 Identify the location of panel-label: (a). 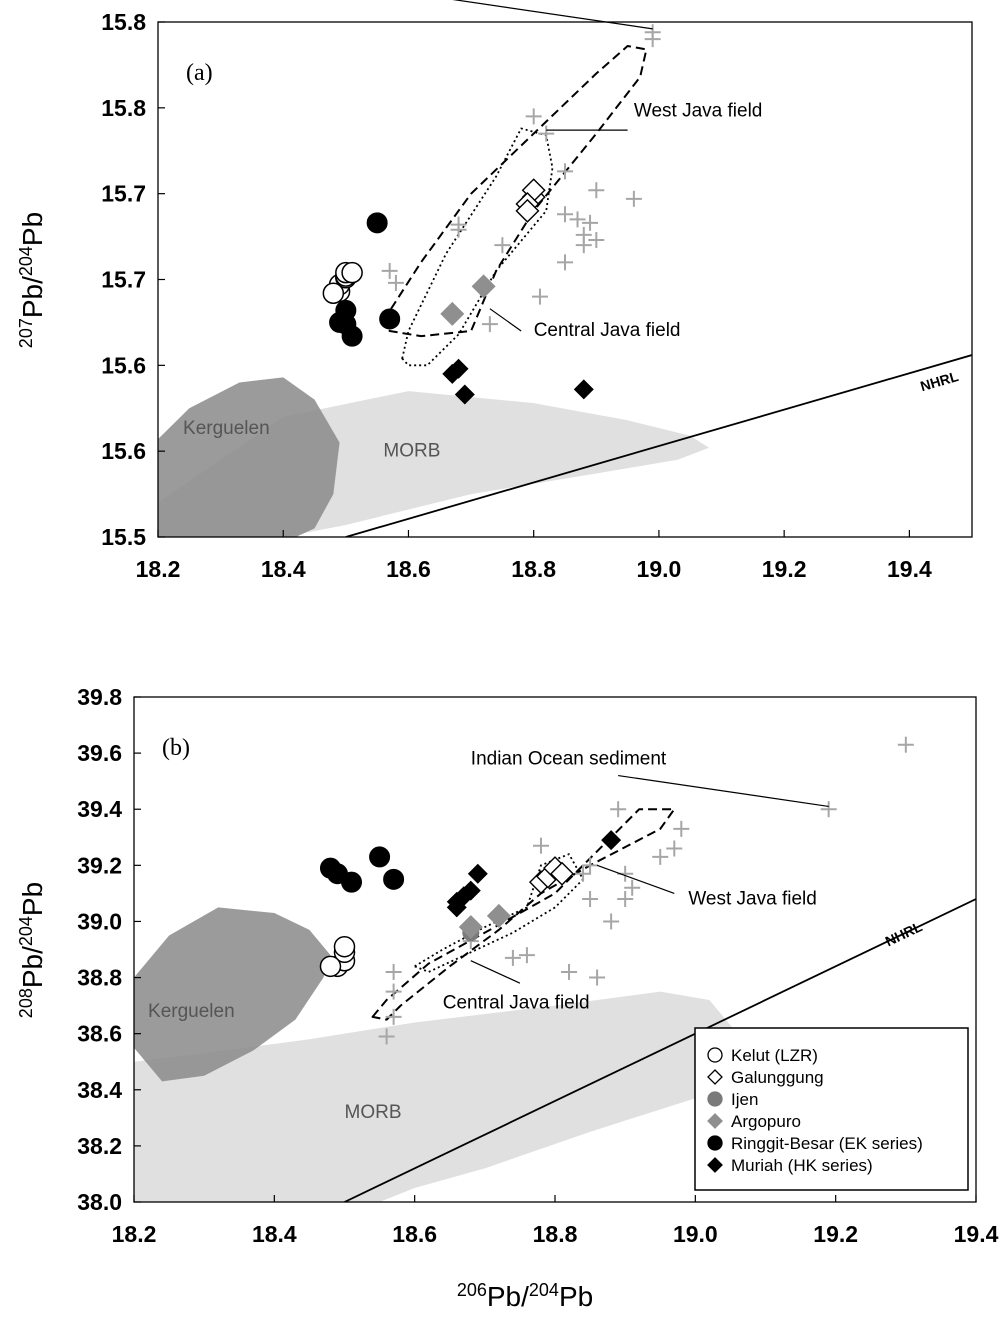
(199, 73).